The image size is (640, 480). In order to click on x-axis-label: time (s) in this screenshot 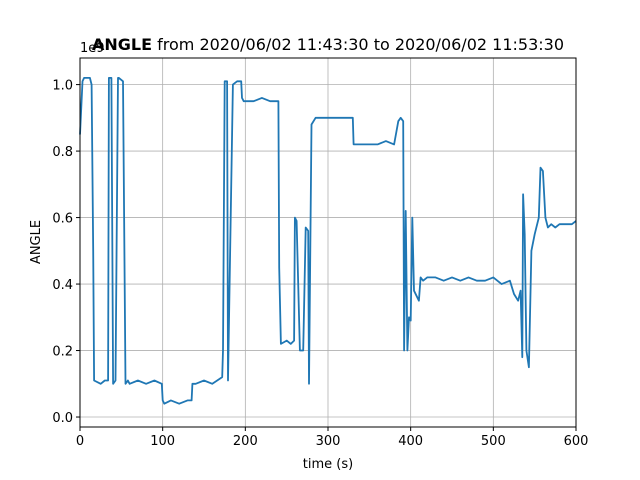, I will do `click(328, 464)`.